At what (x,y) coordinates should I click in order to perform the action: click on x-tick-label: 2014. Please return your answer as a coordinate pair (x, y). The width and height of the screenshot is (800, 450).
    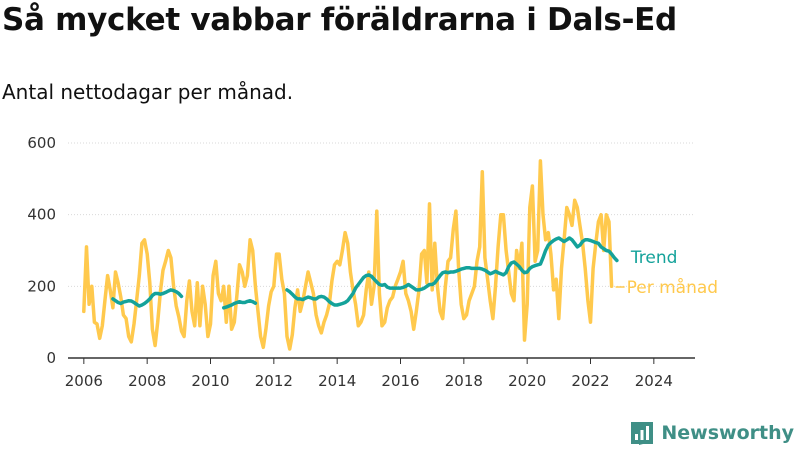
    Looking at the image, I should click on (337, 381).